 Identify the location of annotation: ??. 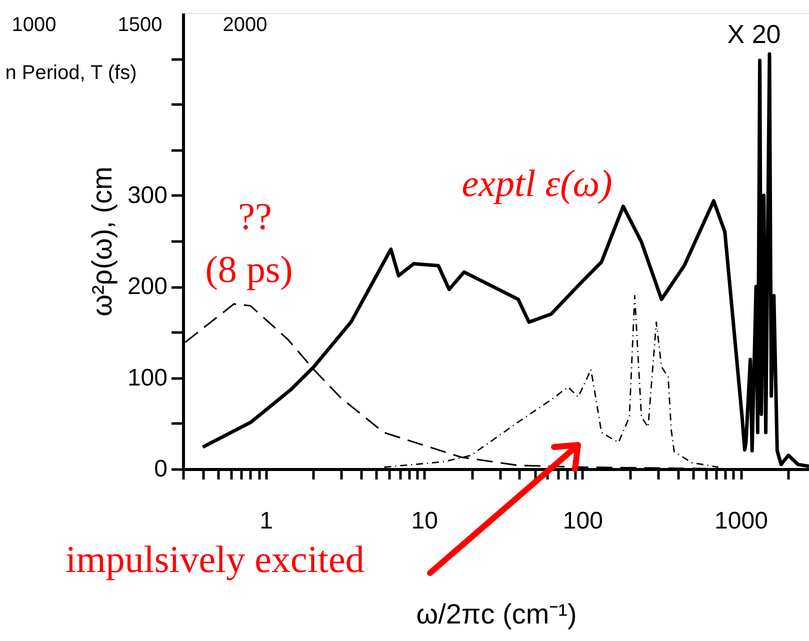
(255, 217).